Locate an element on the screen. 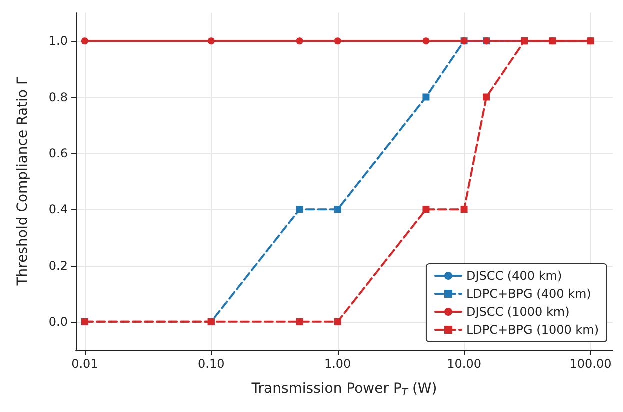 Image resolution: width=623 pixels, height=412 pixels. y-tick-label: 1.0 is located at coordinates (58, 41).